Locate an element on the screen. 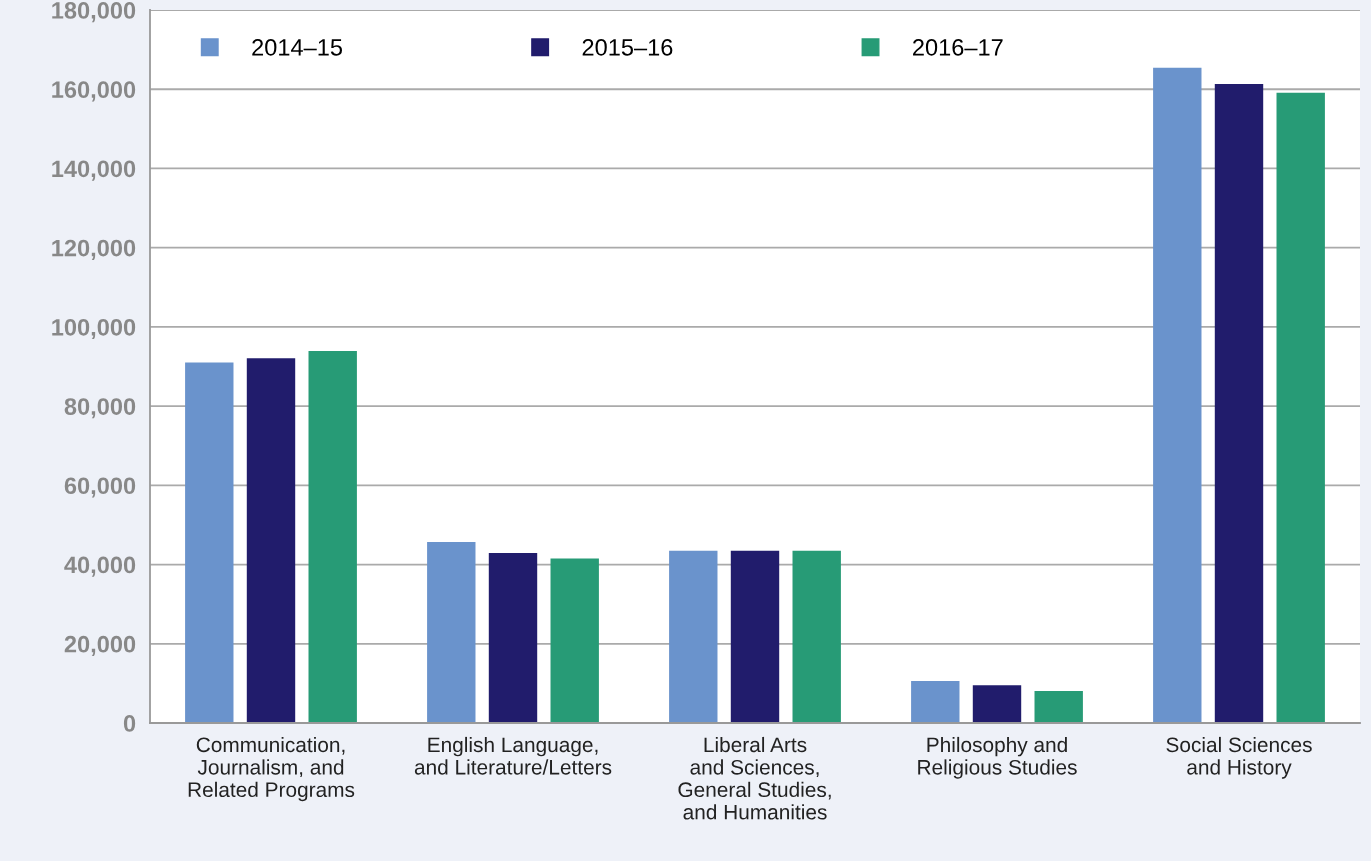 The height and width of the screenshot is (861, 1371). legend-label: 2014–15 is located at coordinates (297, 47).